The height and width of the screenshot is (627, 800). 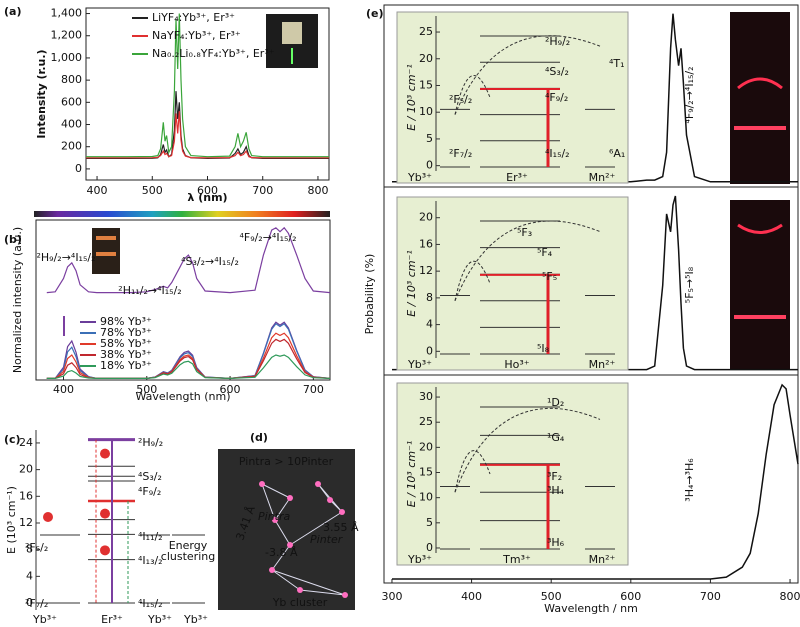 What do you see at coordinates (549, 276) in the screenshot?
I see `level-label: ⁵F₅` at bounding box center [549, 276].